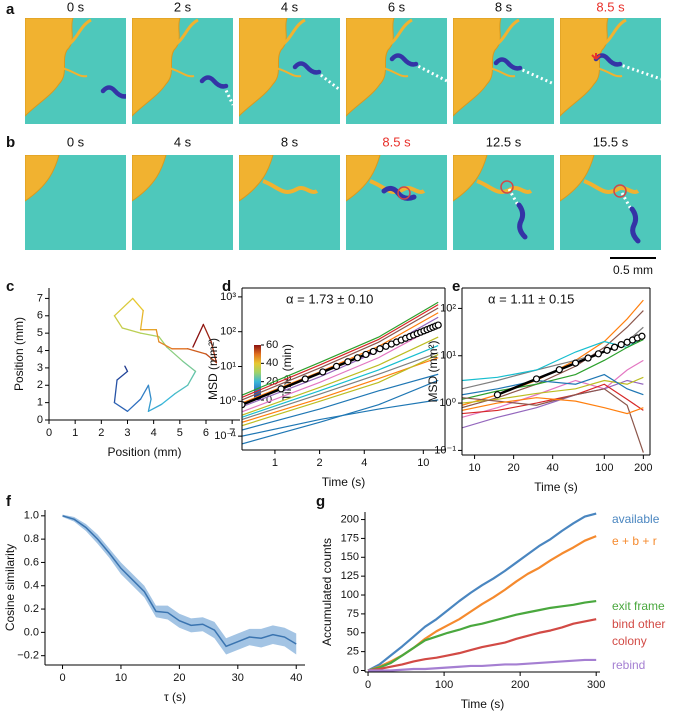 The image size is (685, 716). Describe the element at coordinates (28, 656) in the screenshot. I see `y-tick-label: −0.2` at that location.